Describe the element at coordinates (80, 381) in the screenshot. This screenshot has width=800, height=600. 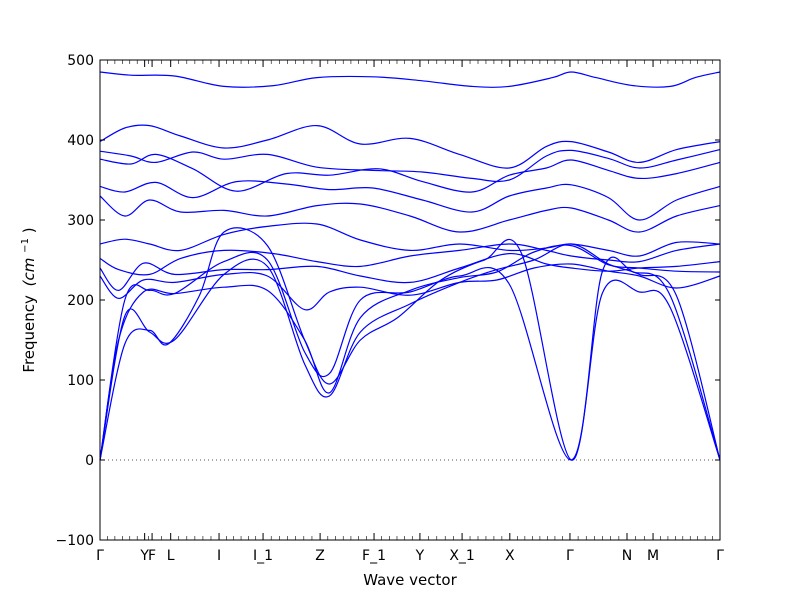
I see `y-tick-label: 100` at that location.